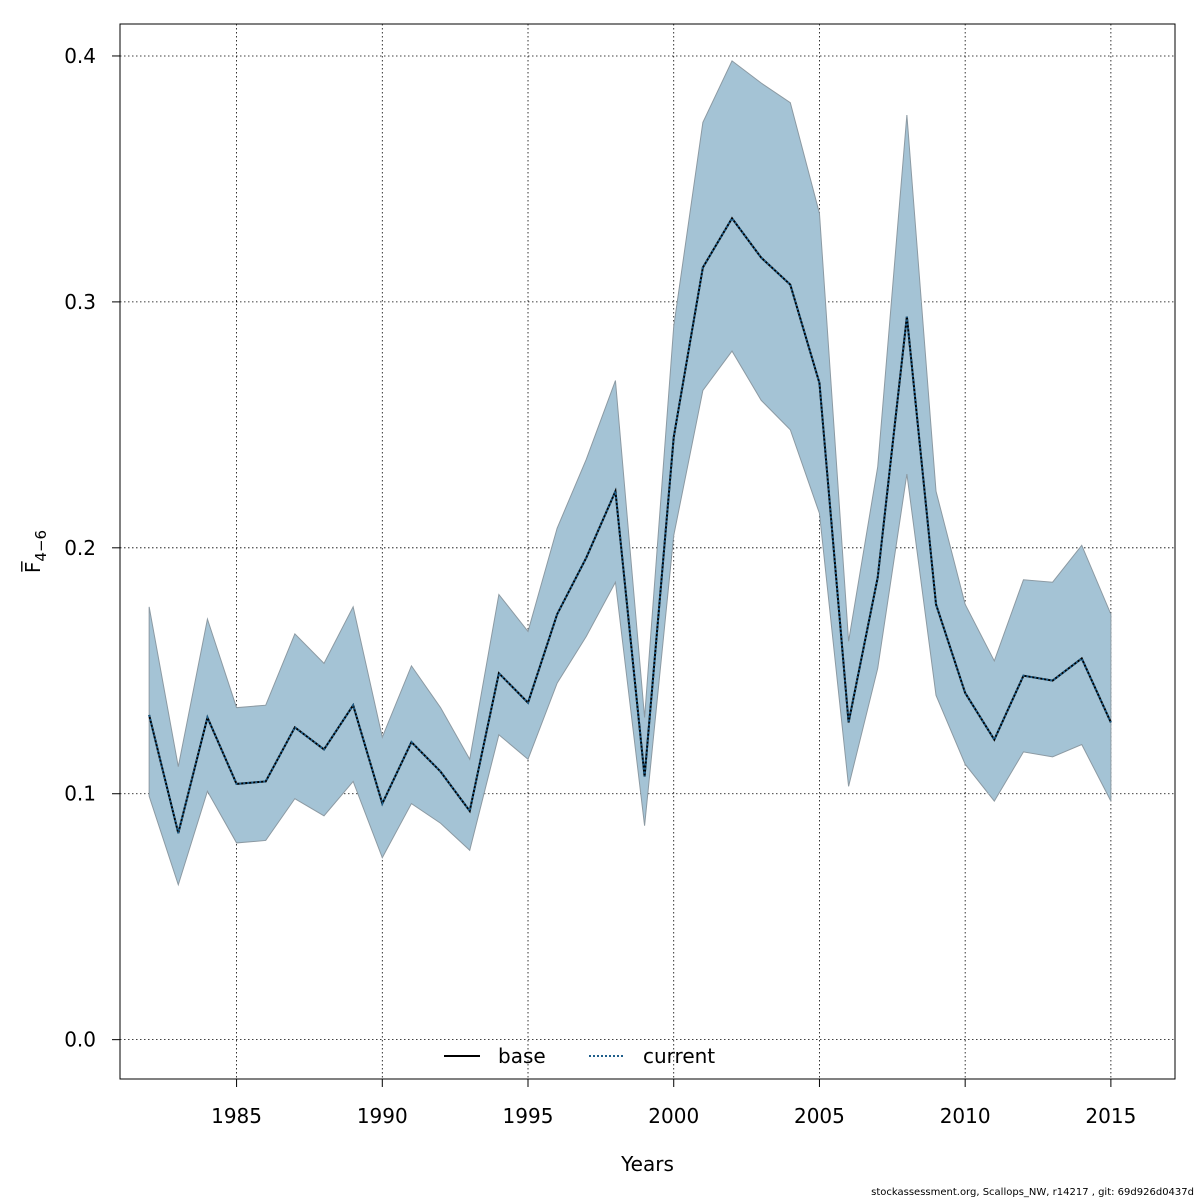 This screenshot has height=1200, width=1200. I want to click on y-tick-label-3: 0.3, so click(80, 302).